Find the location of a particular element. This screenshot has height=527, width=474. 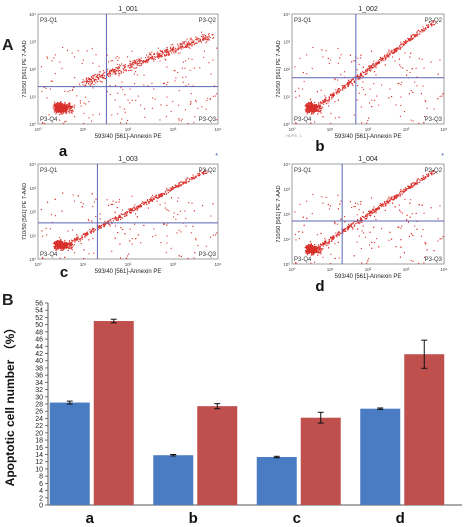

x-tick-label: 10³ is located at coordinates (173, 264).